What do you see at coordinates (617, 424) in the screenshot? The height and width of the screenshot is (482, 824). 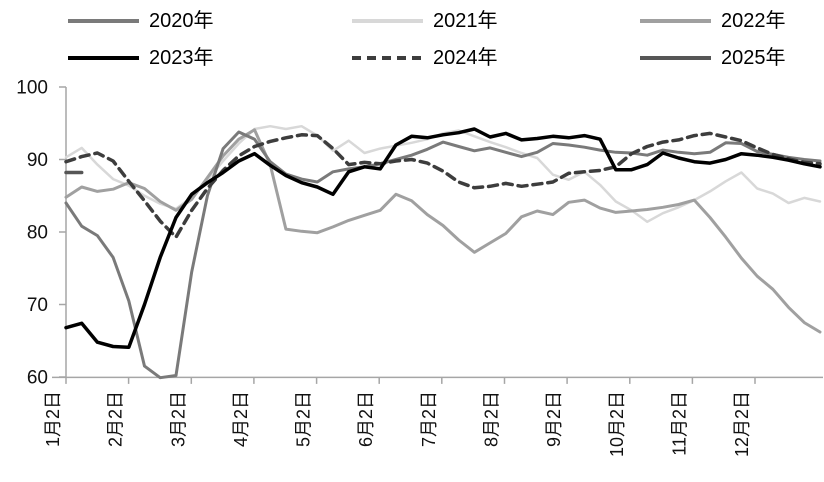 I see `x-tick-label: 10月2日` at bounding box center [617, 424].